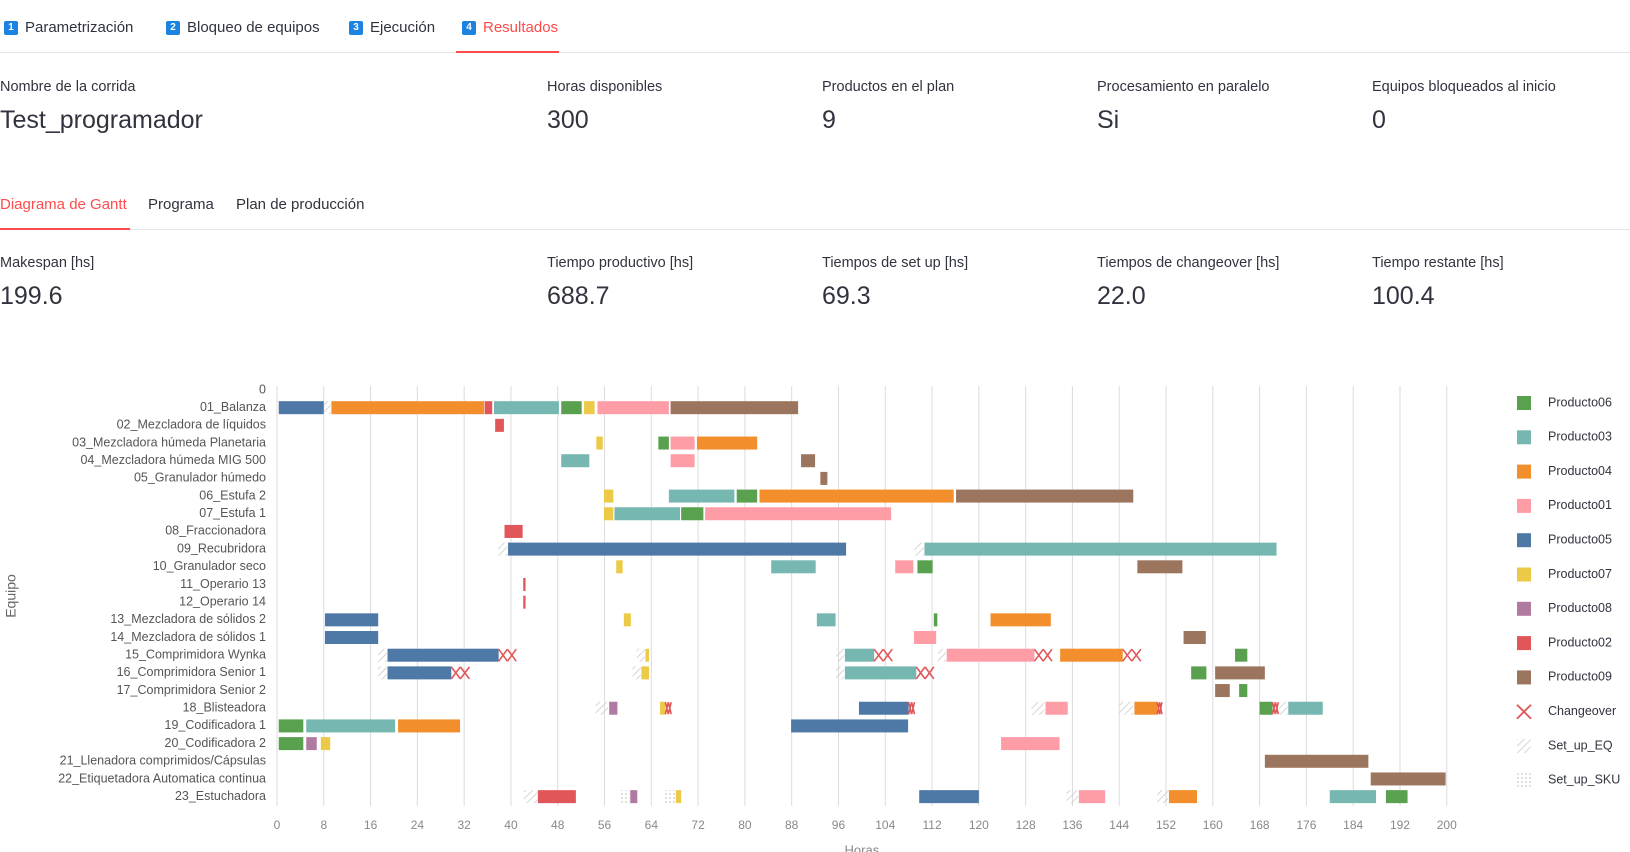  I want to click on metric-value: 69.3, so click(846, 296).